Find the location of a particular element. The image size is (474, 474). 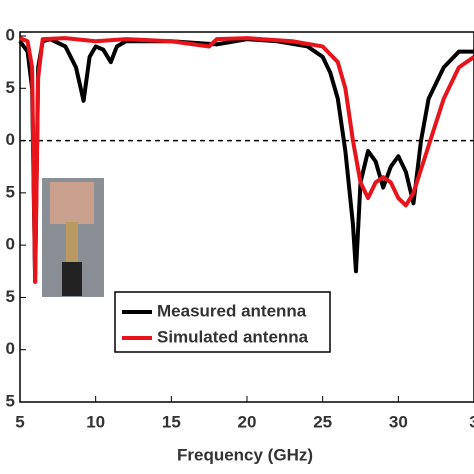

inset-photo is located at coordinates (73, 237).